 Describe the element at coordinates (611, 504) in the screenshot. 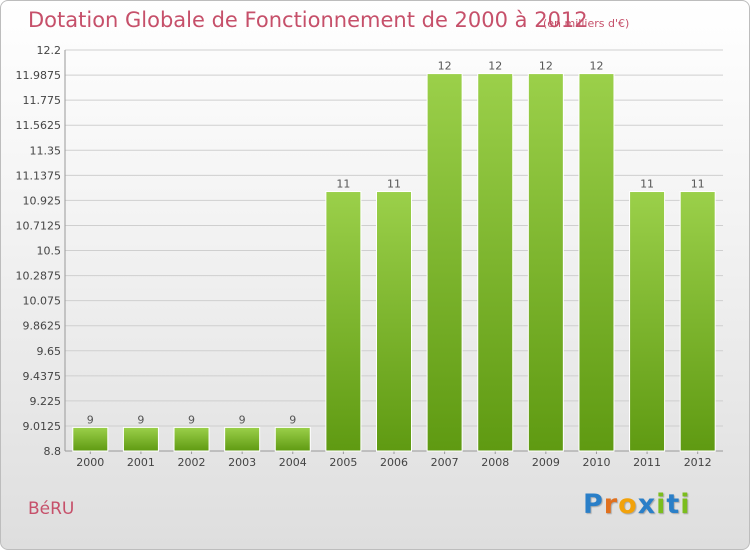

I see `logo-letter: r` at that location.